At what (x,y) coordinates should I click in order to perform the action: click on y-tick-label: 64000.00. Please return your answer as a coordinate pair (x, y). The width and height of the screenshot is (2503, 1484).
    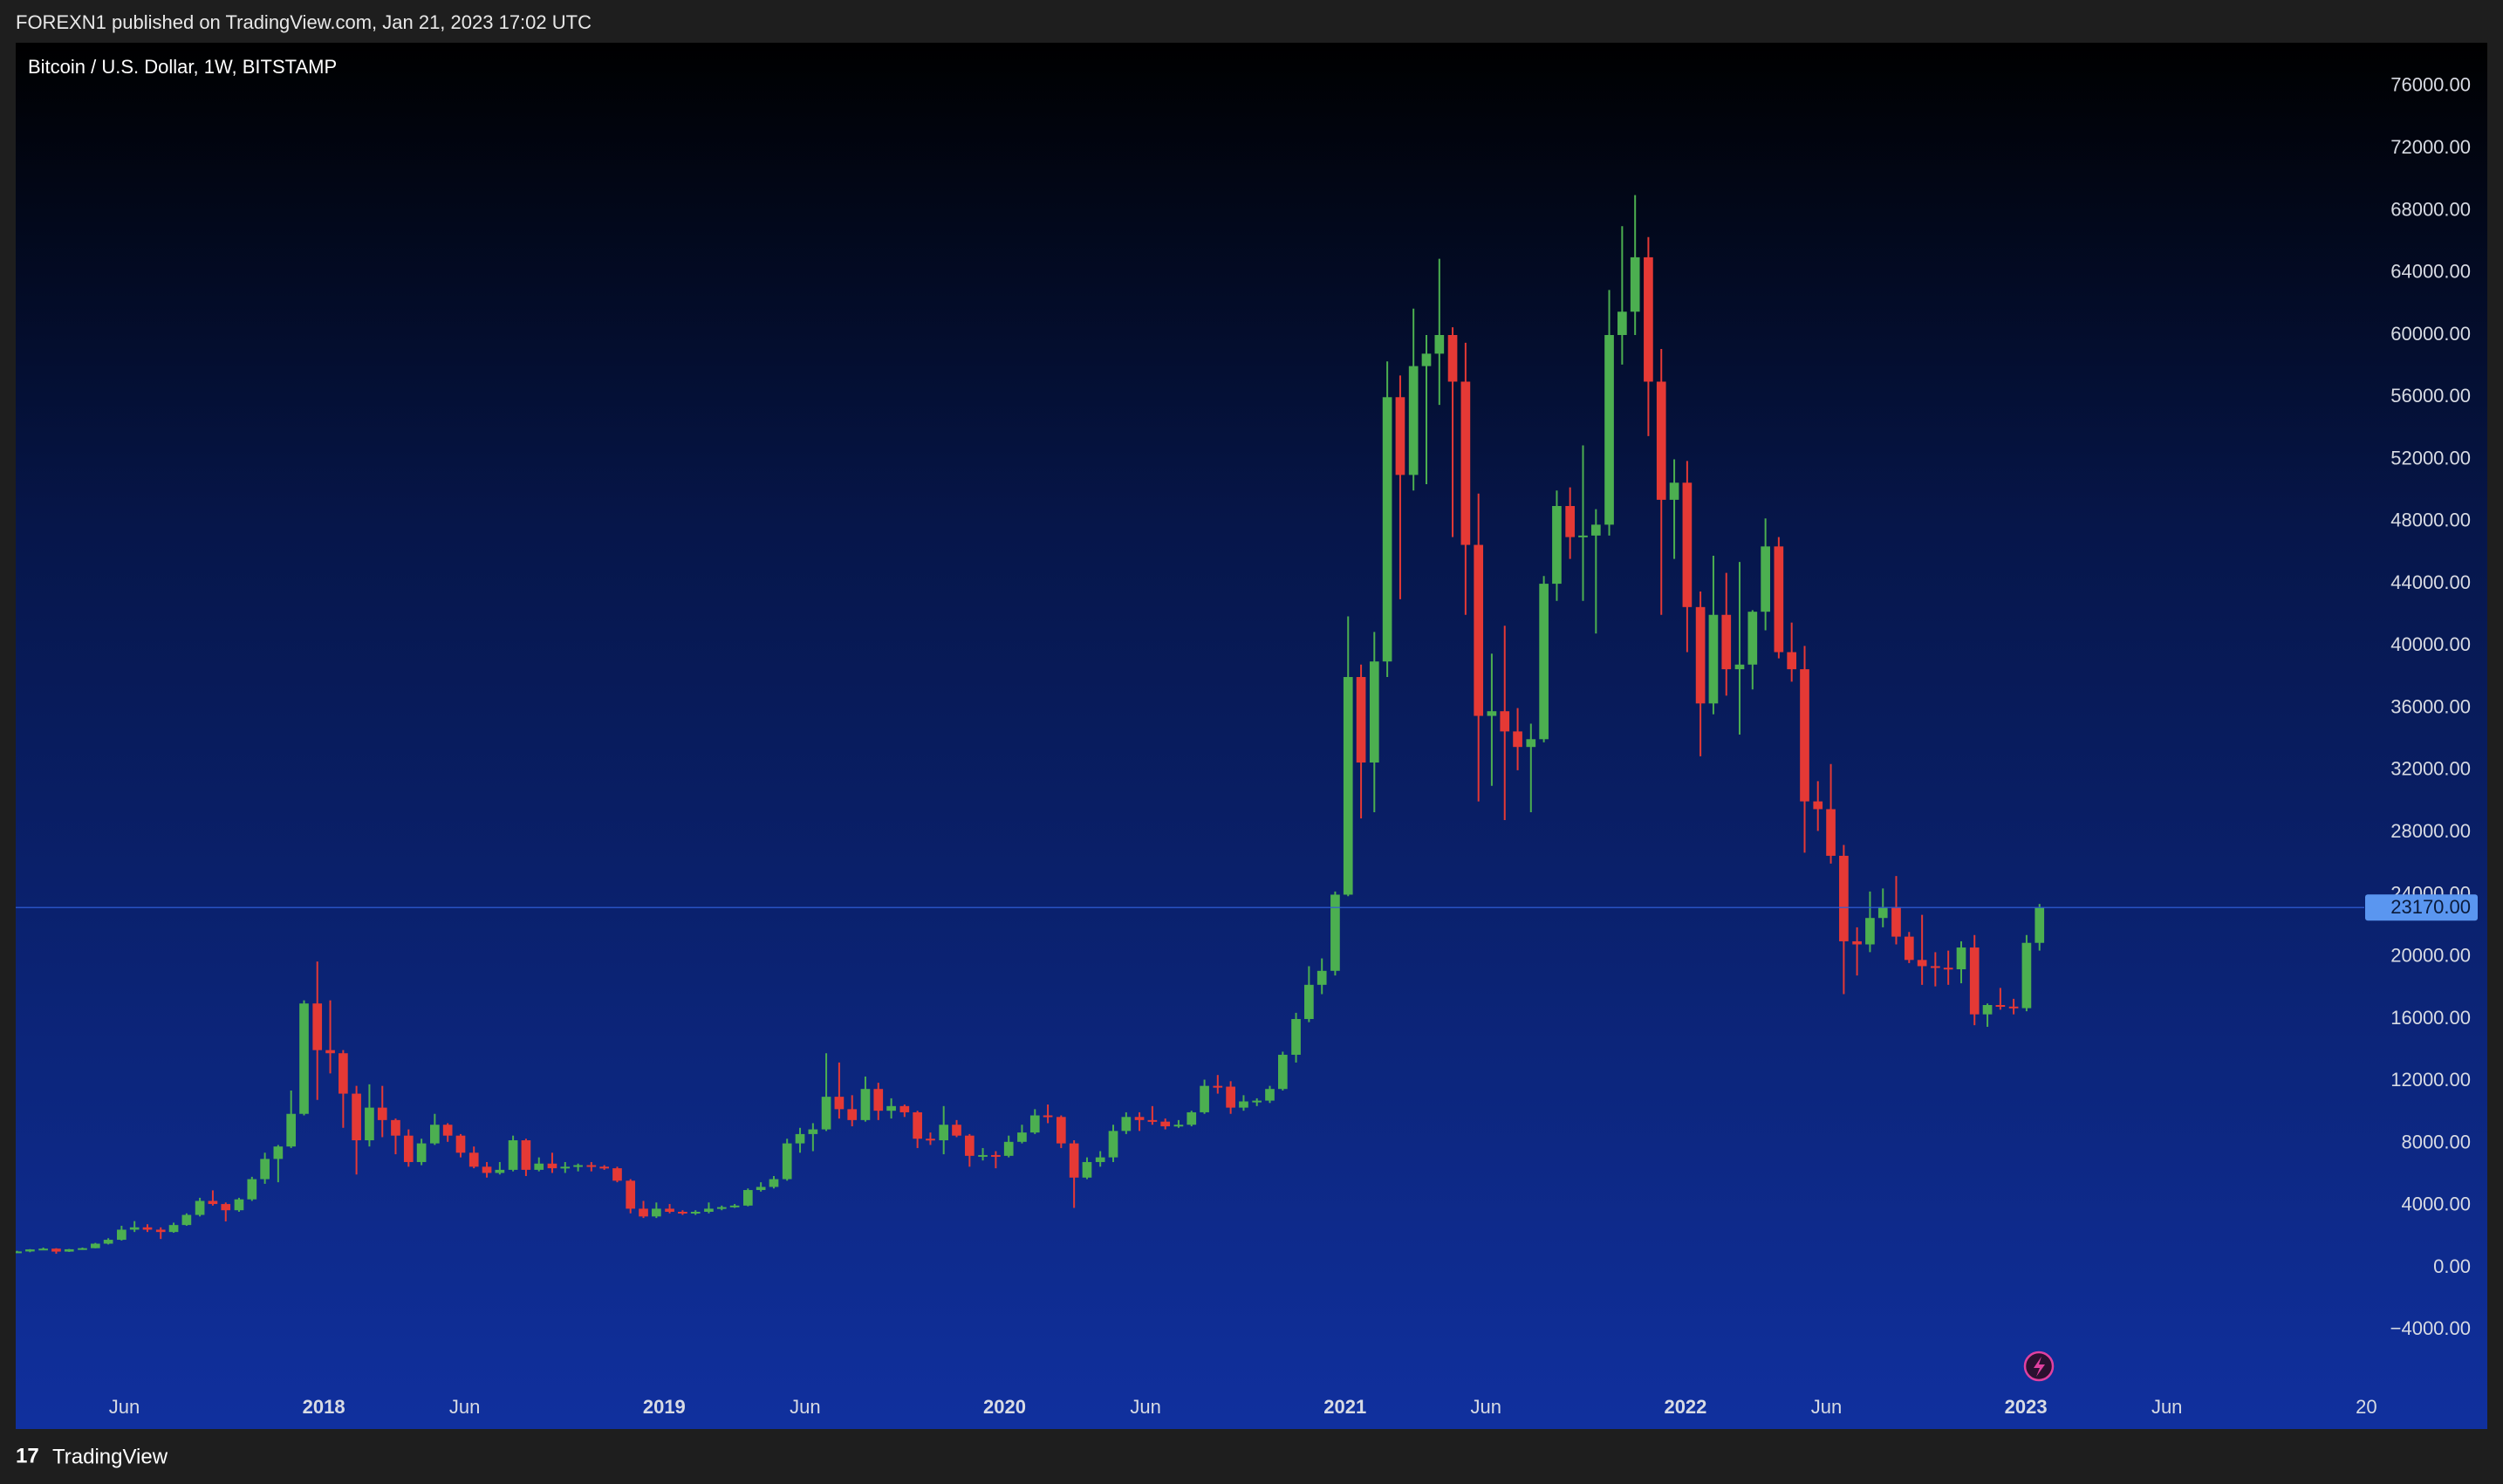
    Looking at the image, I should click on (2430, 272).